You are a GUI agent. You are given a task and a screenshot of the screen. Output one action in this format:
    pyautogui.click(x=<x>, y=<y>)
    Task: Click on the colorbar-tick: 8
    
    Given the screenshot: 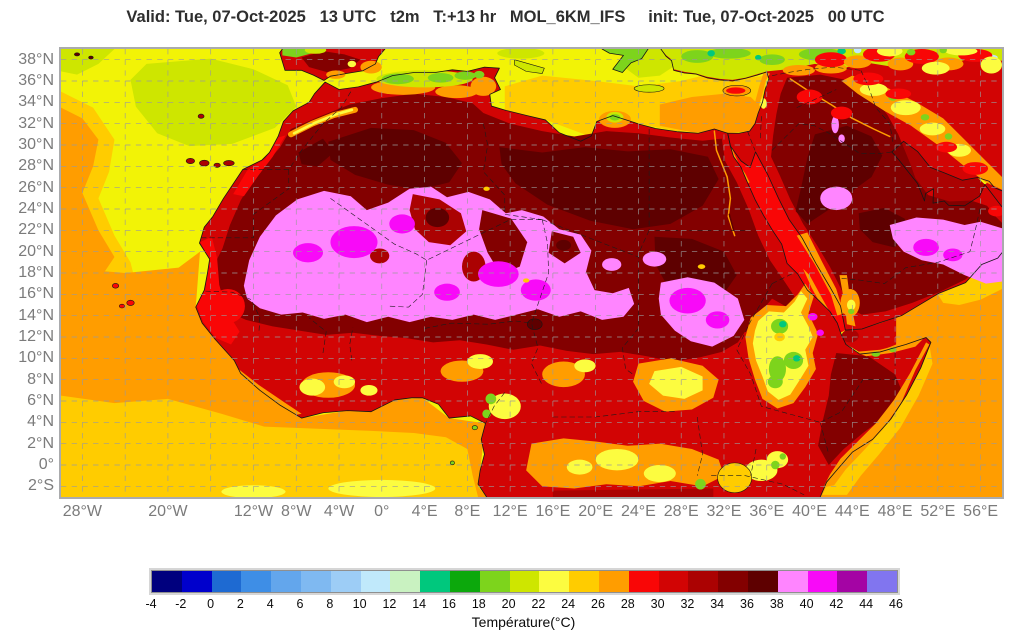 What is the action you would take?
    pyautogui.click(x=330, y=604)
    